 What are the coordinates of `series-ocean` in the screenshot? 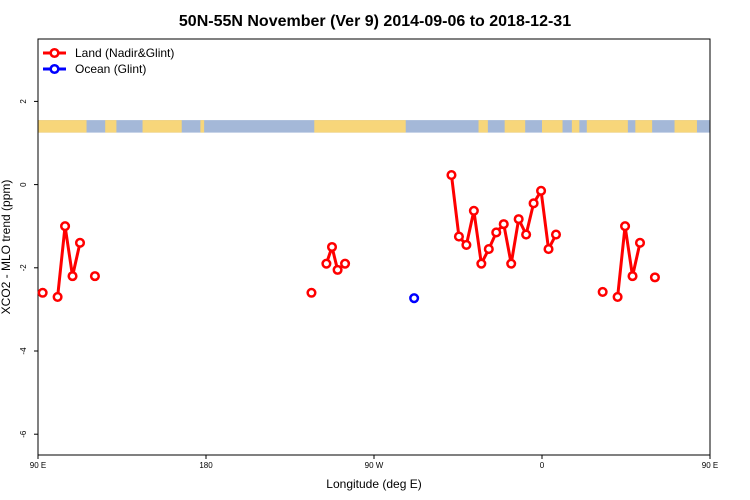 It's located at (414, 298).